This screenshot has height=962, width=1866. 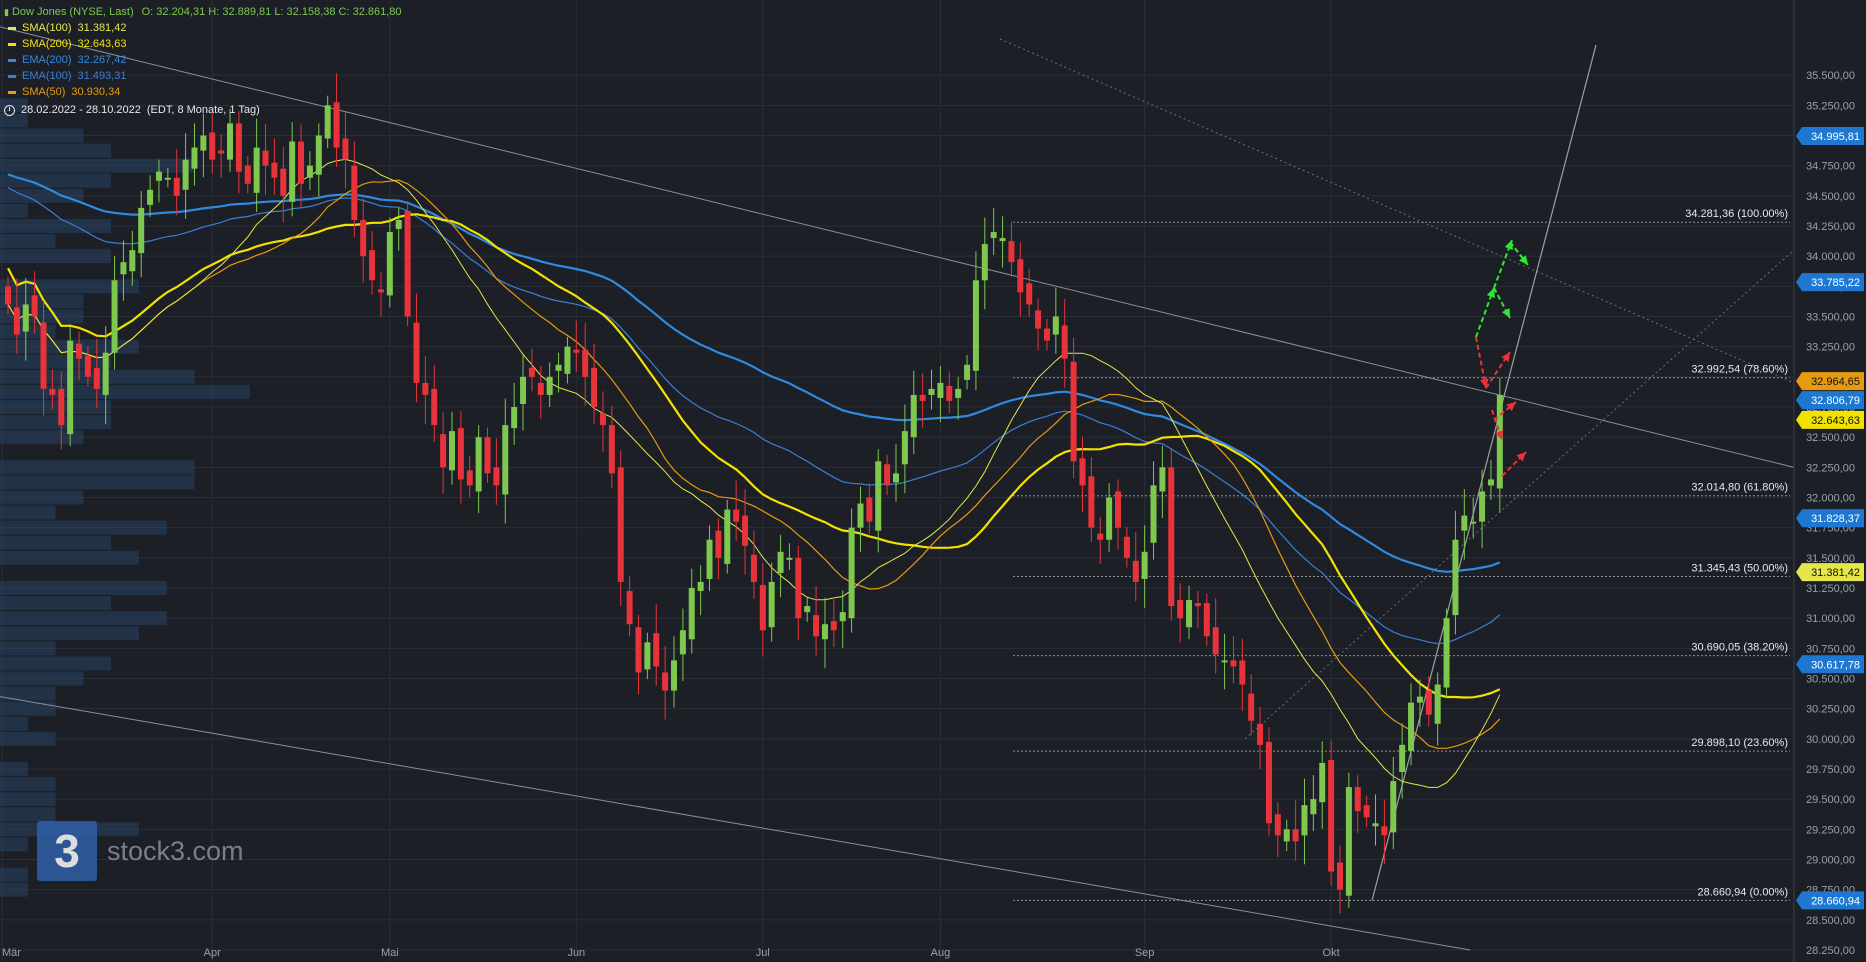 What do you see at coordinates (47, 44) in the screenshot?
I see `indicator-name: SMA(200)` at bounding box center [47, 44].